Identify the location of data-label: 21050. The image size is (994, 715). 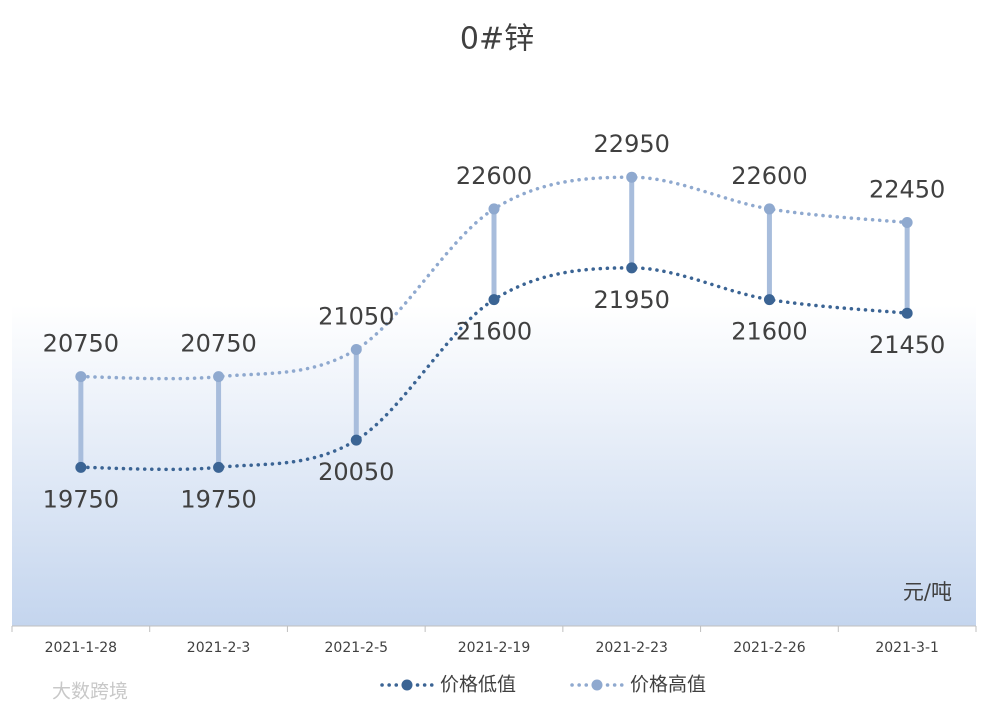
(356, 316).